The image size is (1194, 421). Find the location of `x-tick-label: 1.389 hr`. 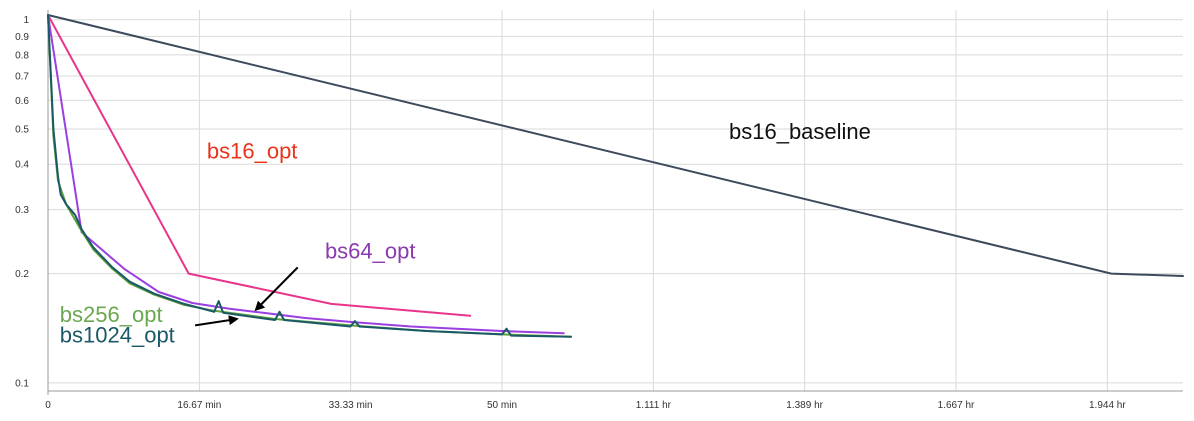

x-tick-label: 1.389 hr is located at coordinates (804, 405).